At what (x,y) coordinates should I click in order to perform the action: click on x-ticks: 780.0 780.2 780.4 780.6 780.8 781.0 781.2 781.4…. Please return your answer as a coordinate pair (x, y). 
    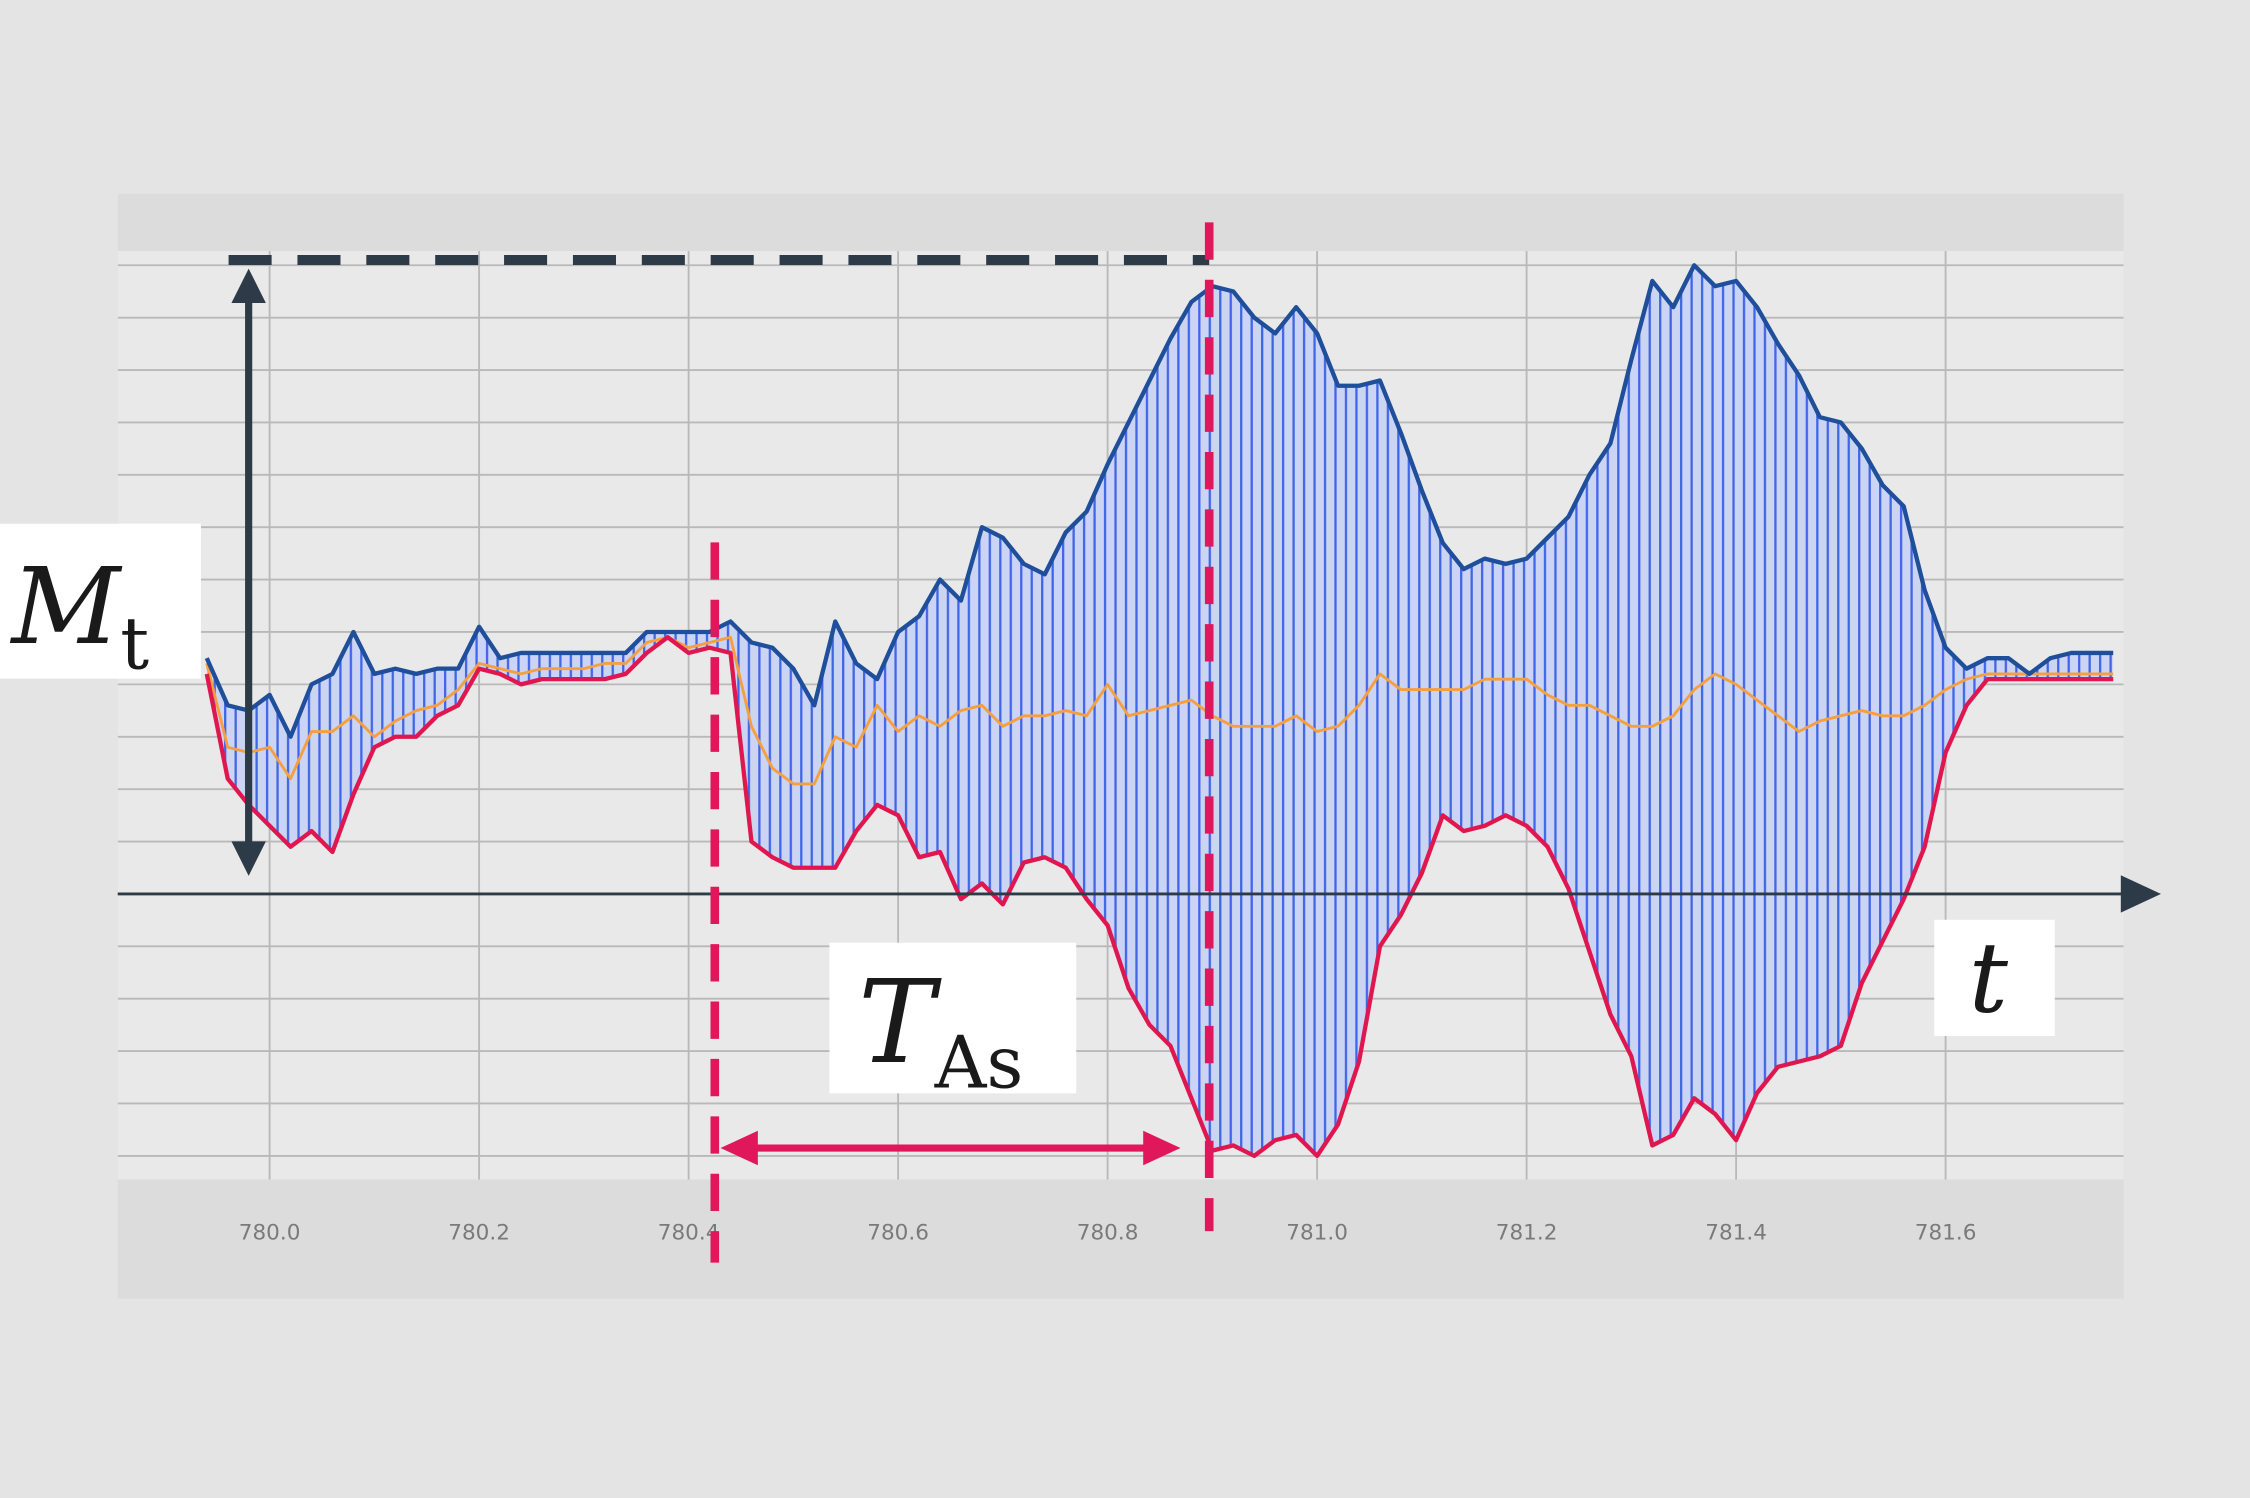
    Looking at the image, I should click on (1108, 1233).